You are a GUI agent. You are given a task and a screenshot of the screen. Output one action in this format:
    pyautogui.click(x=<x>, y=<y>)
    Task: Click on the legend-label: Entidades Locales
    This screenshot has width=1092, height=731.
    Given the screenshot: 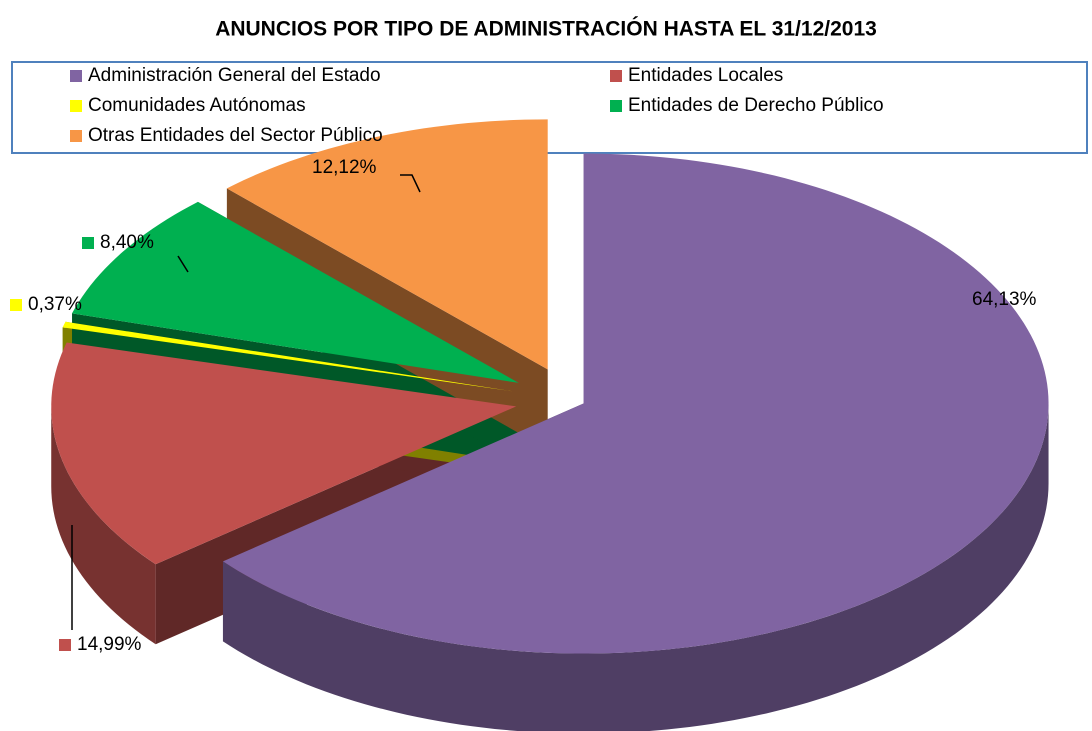 What is the action you would take?
    pyautogui.click(x=705, y=75)
    